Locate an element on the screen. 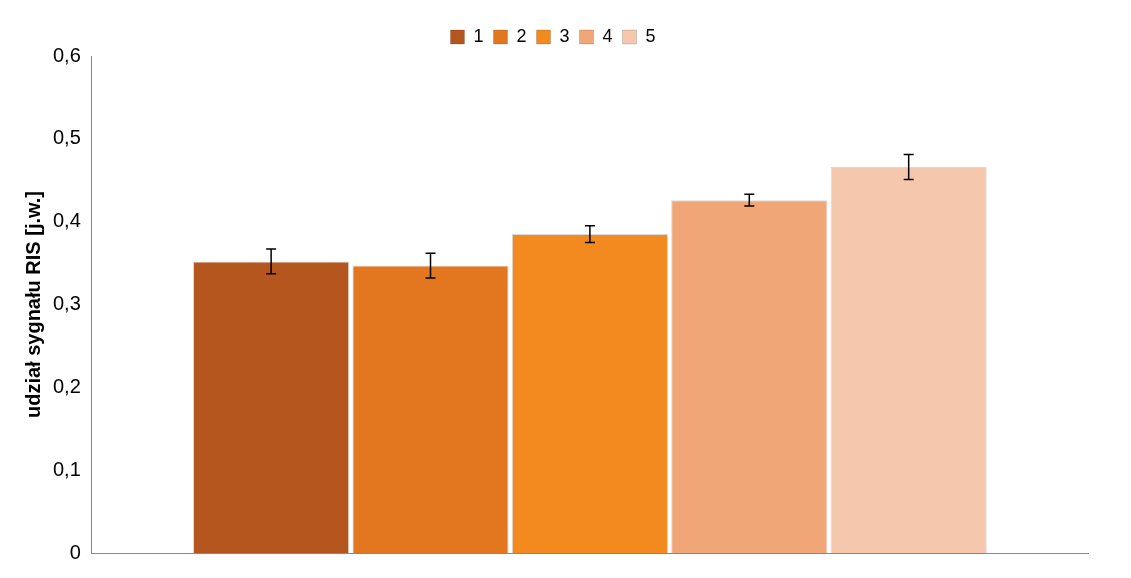 This screenshot has height=578, width=1131. y-tick-label: 0 is located at coordinates (75, 551).